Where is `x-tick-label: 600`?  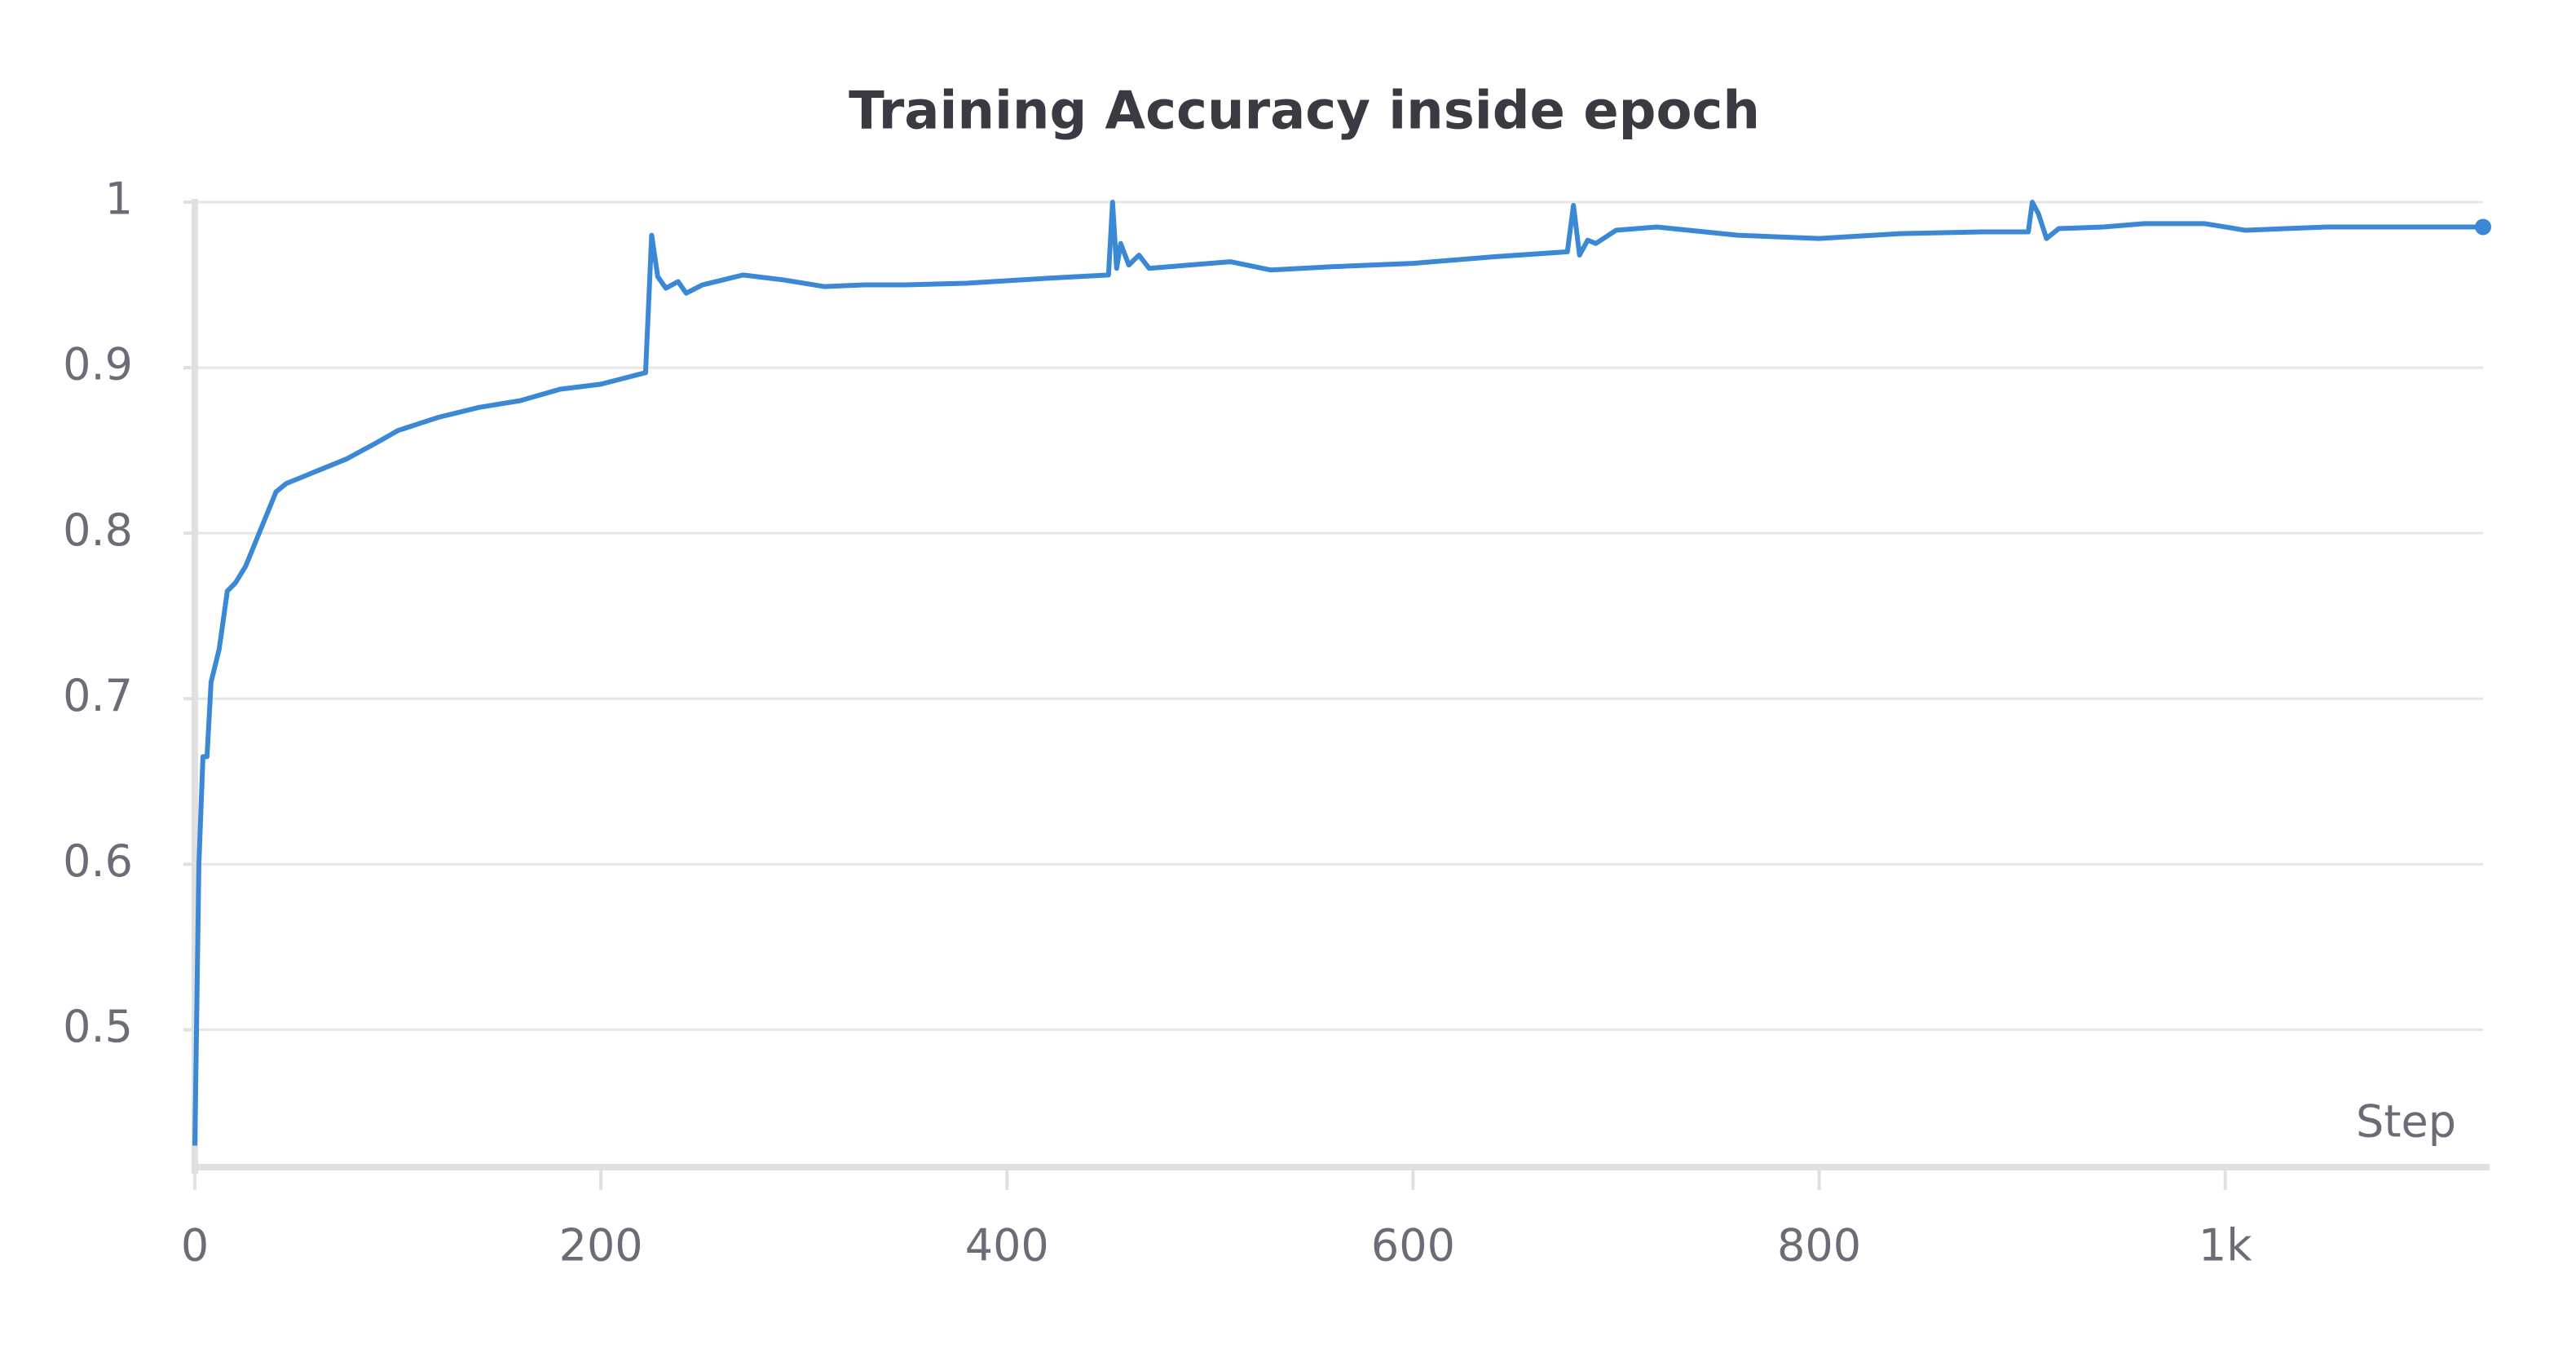
x-tick-label: 600 is located at coordinates (1413, 1245).